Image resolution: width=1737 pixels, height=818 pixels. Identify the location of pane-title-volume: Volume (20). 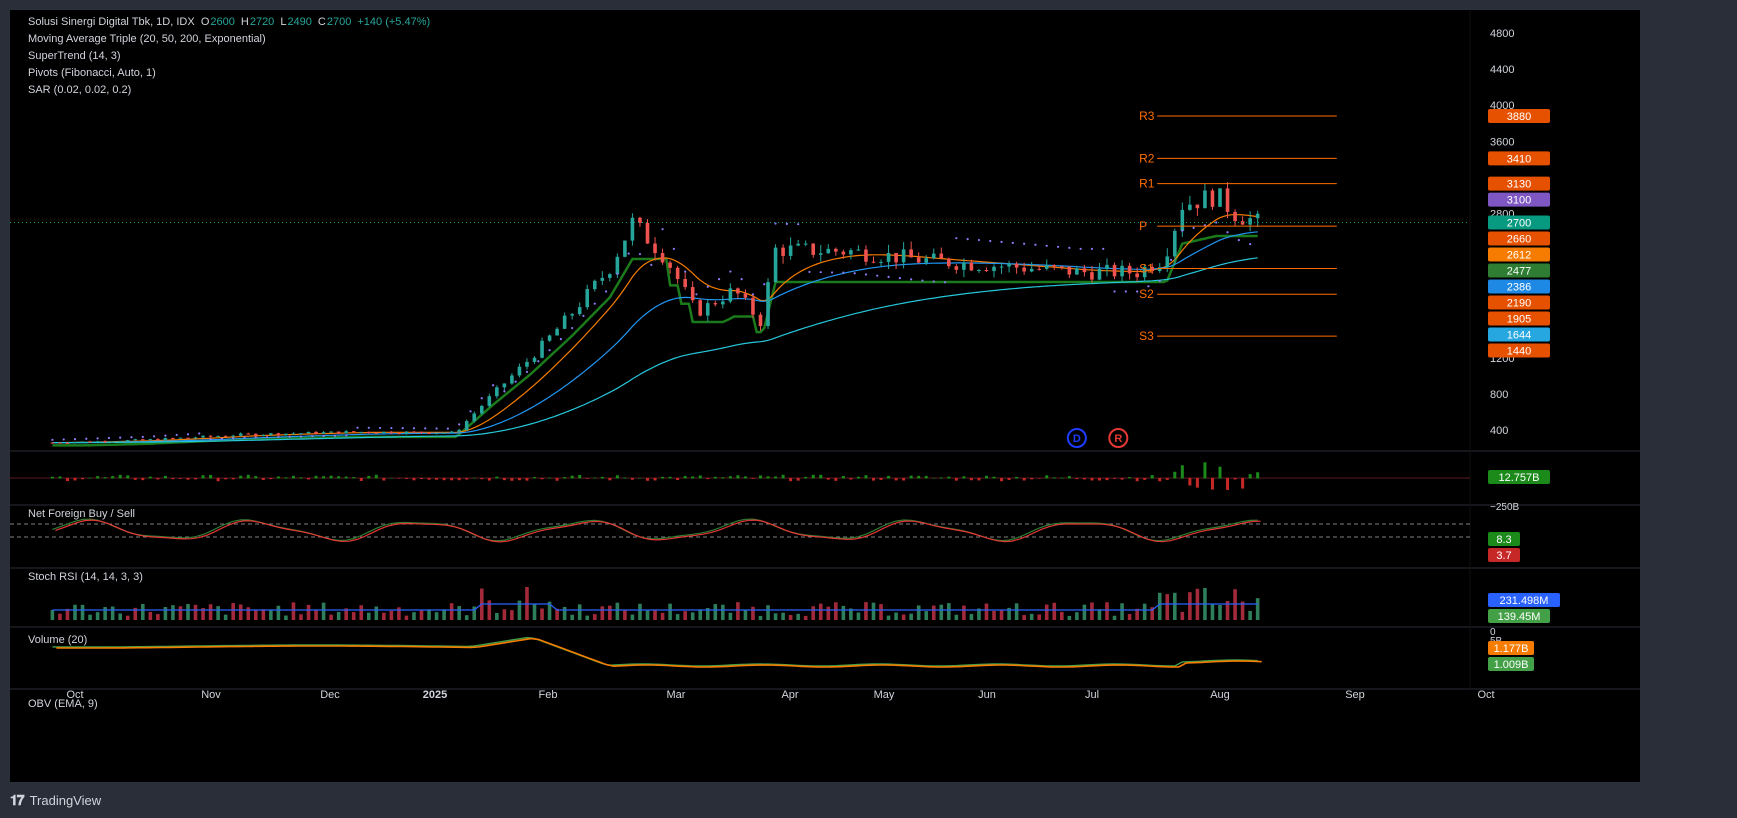
(58, 640).